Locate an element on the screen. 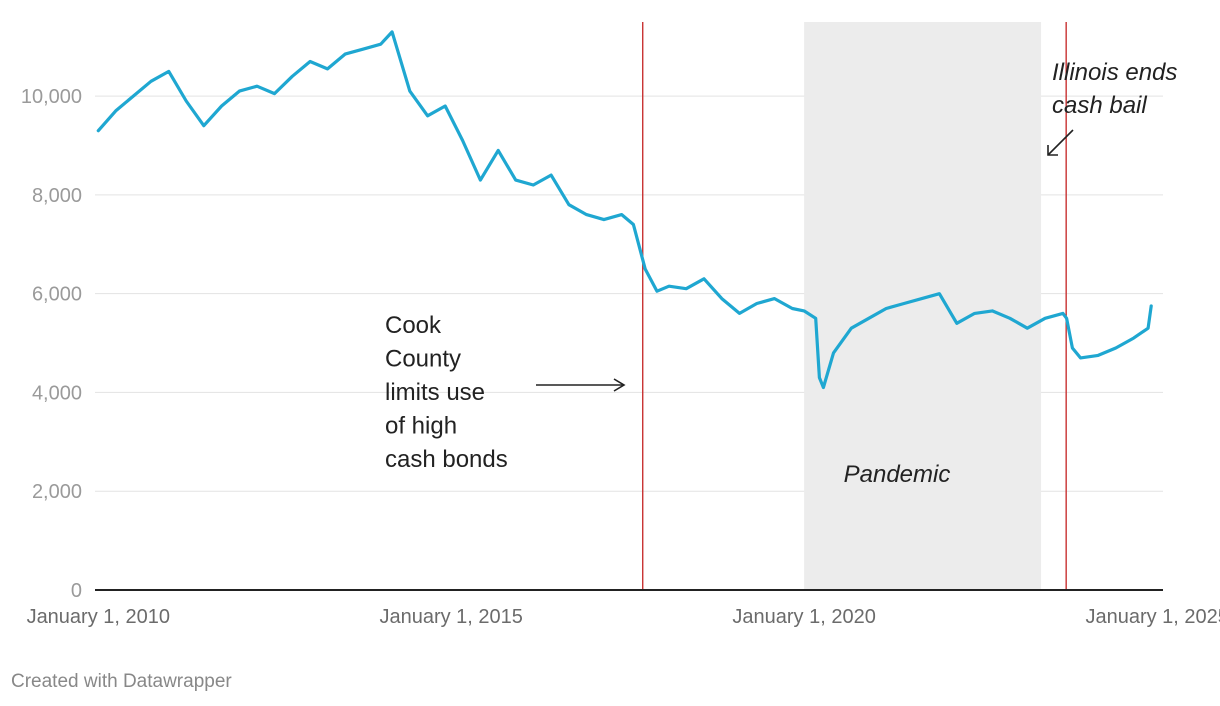  annotation-line: Cook is located at coordinates (413, 325).